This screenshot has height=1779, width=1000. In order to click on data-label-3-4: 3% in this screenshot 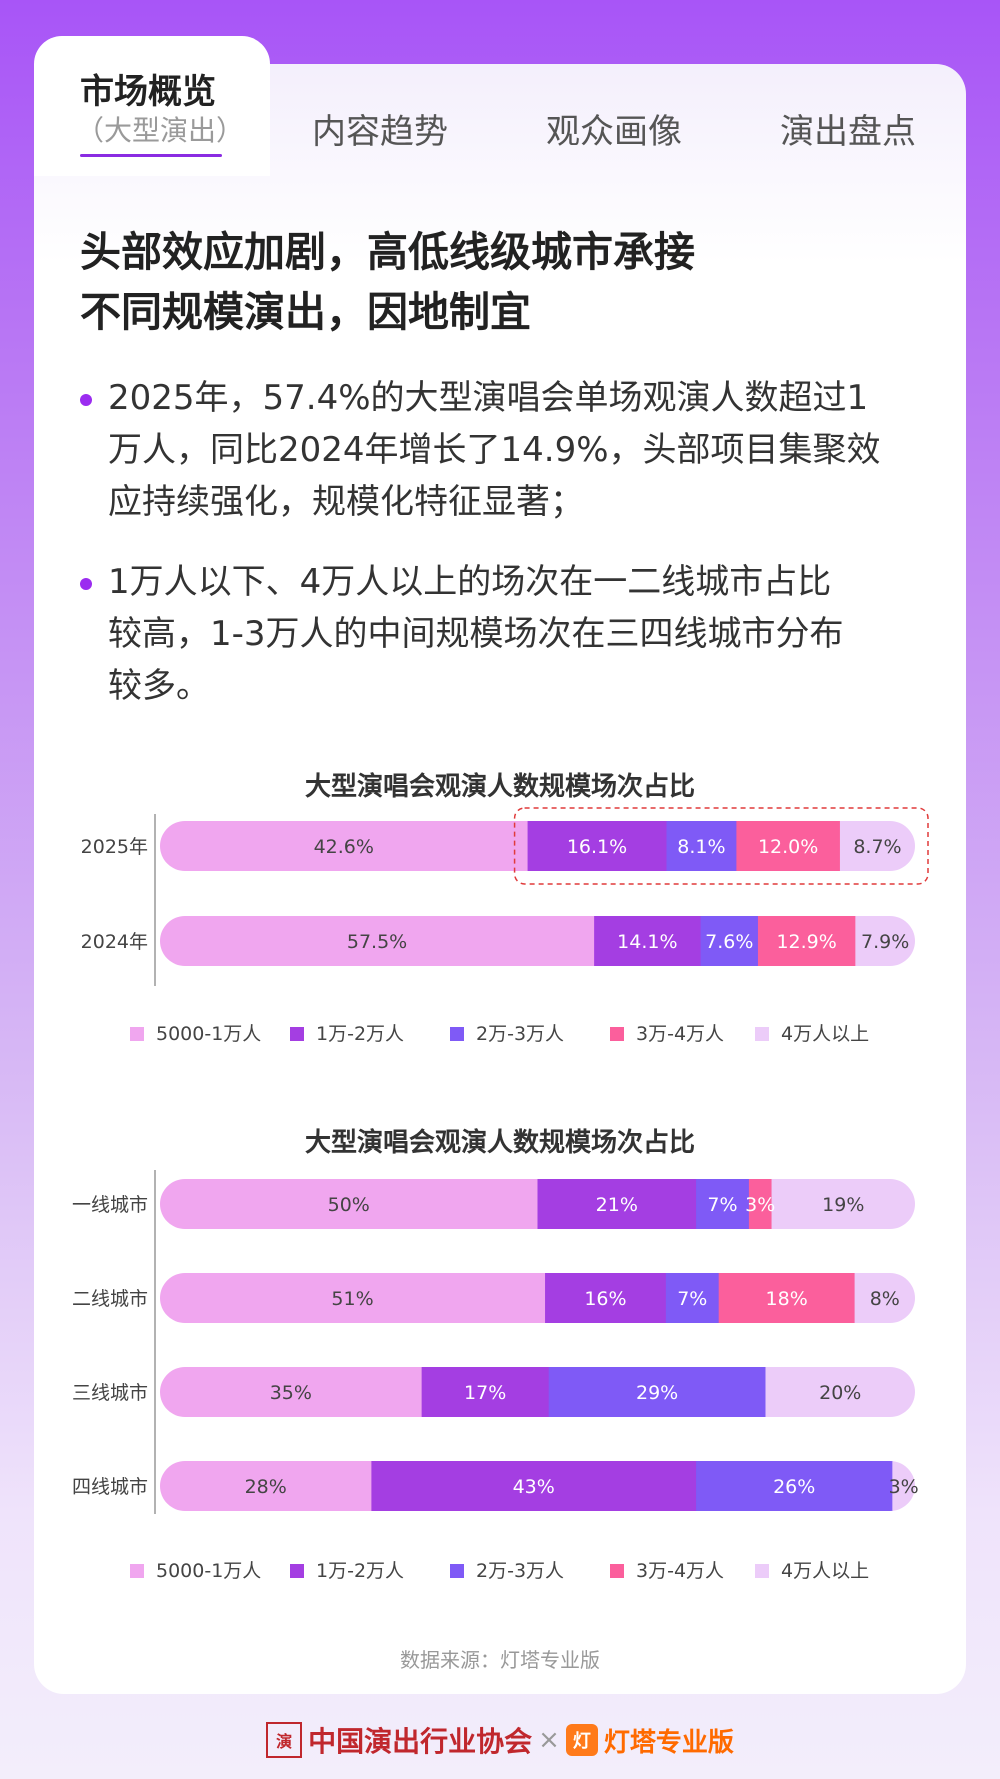, I will do `click(904, 1487)`.